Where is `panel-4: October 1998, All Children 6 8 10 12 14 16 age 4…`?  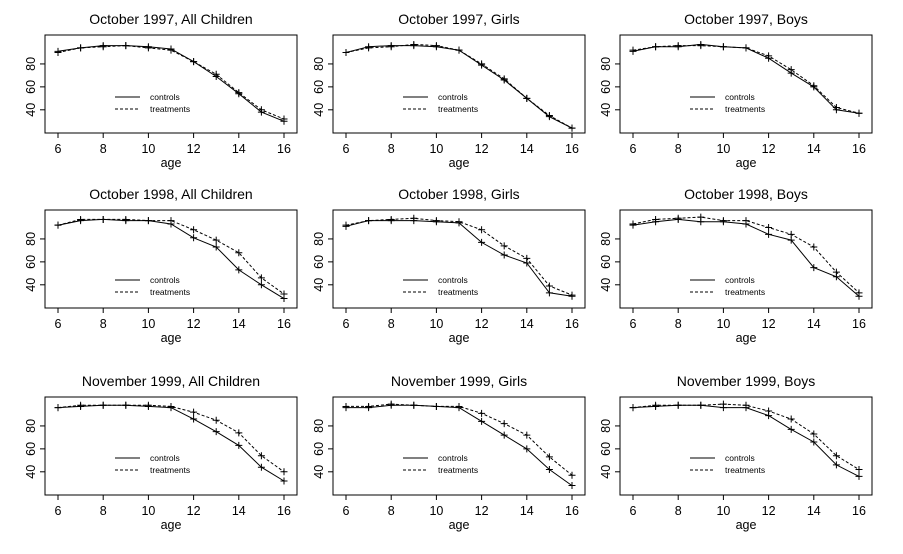
panel-4: October 1998, All Children 6 8 10 12 14 16 age 4… is located at coordinates (161, 265).